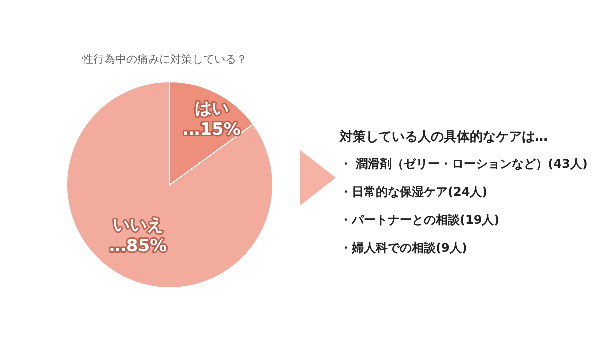  Describe the element at coordinates (164, 59) in the screenshot. I see `chart-title: 性行為中の痛みに対策している？` at that location.